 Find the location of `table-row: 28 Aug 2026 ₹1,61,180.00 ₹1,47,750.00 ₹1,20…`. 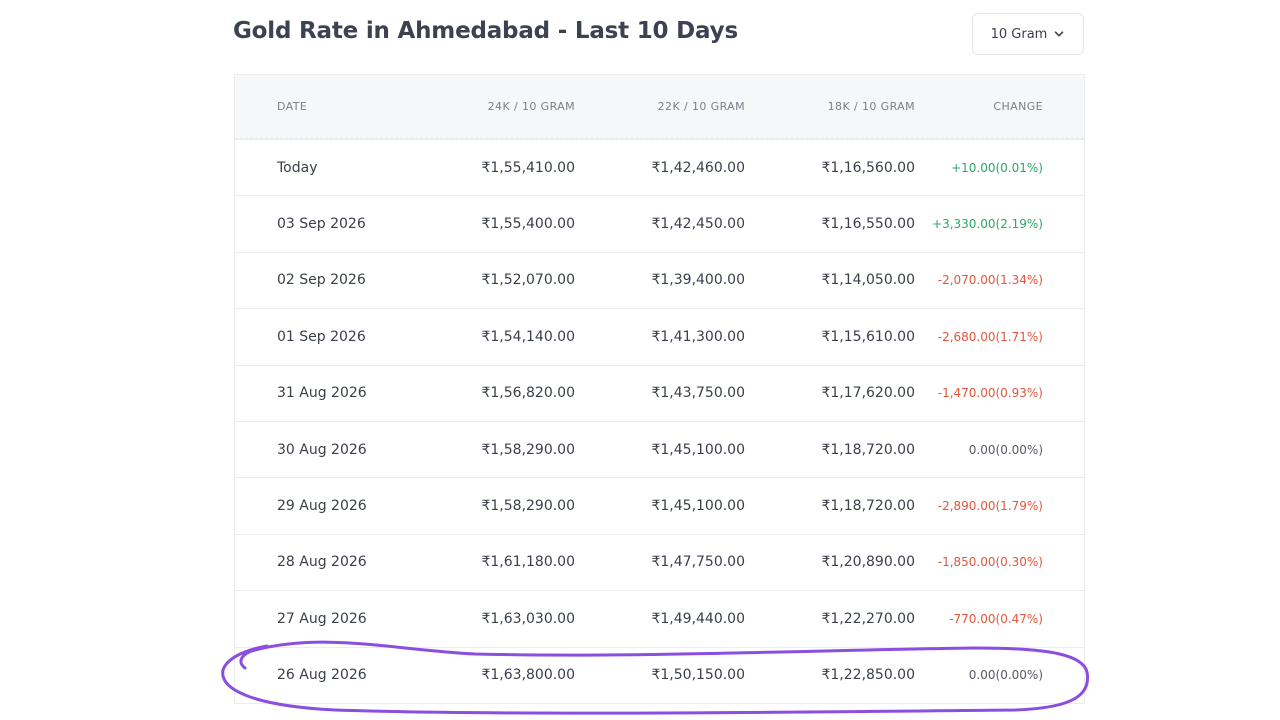

table-row: 28 Aug 2026 ₹1,61,180.00 ₹1,47,750.00 ₹1,20… is located at coordinates (659, 561).